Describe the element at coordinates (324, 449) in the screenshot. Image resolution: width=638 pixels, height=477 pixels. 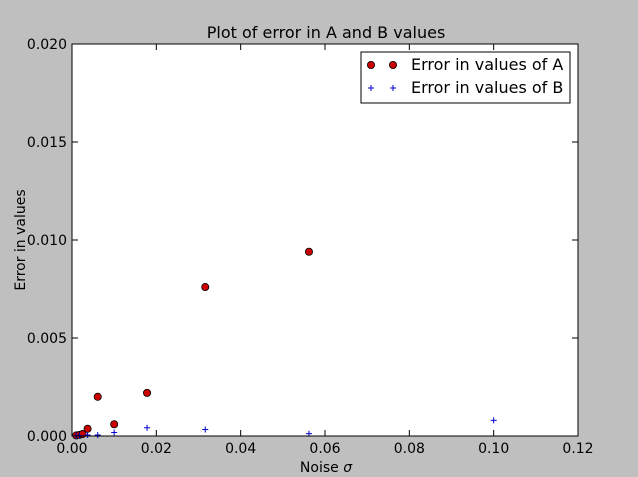
I see `x-tick-label: 0.06` at that location.